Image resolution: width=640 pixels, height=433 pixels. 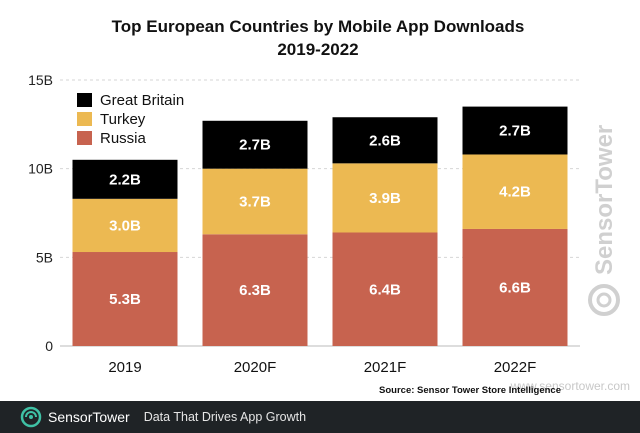 I want to click on data-label: 3.0B, so click(x=125, y=225).